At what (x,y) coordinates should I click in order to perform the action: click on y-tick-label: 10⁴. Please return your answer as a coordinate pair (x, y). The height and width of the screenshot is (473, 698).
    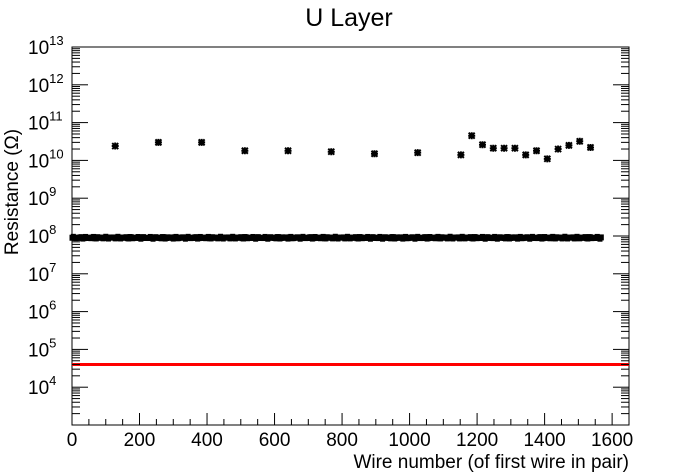
    Looking at the image, I should click on (42, 386).